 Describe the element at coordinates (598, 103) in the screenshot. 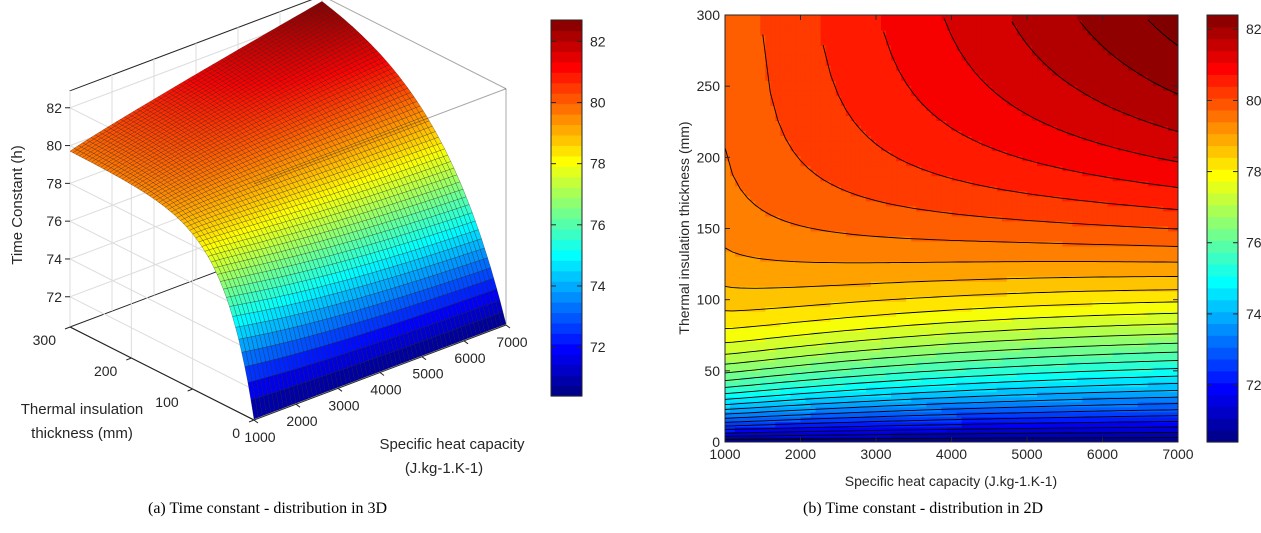

I see `colorbar-tick-label: 80` at that location.